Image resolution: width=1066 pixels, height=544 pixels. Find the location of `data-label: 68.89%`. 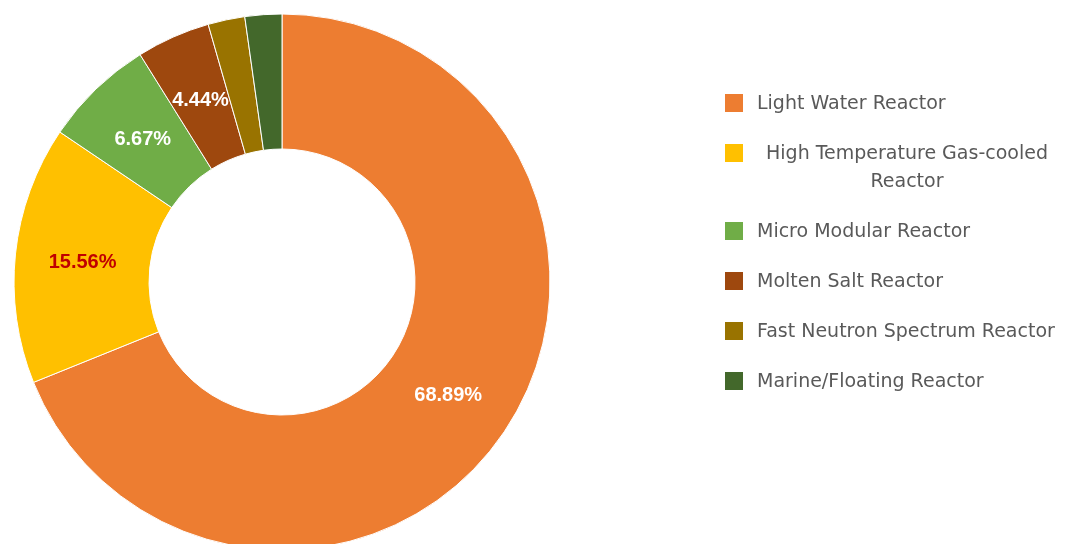

data-label: 68.89% is located at coordinates (448, 394).